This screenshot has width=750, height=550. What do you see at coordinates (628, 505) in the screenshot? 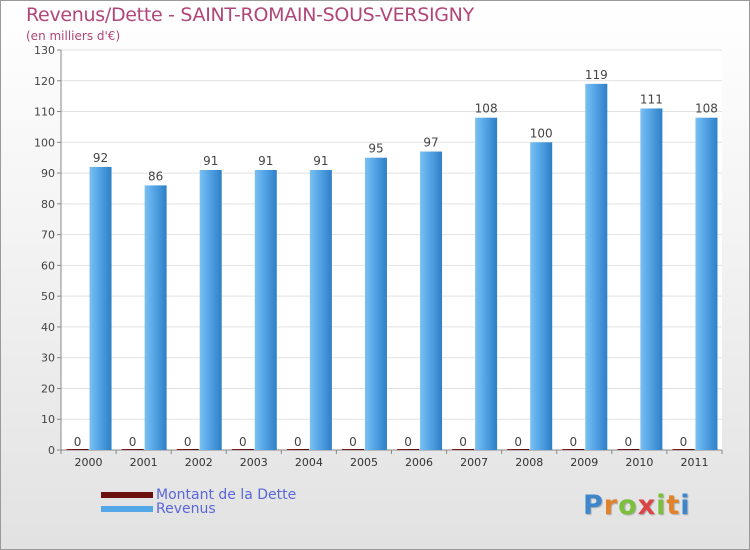
I see `logo-letter: o` at bounding box center [628, 505].